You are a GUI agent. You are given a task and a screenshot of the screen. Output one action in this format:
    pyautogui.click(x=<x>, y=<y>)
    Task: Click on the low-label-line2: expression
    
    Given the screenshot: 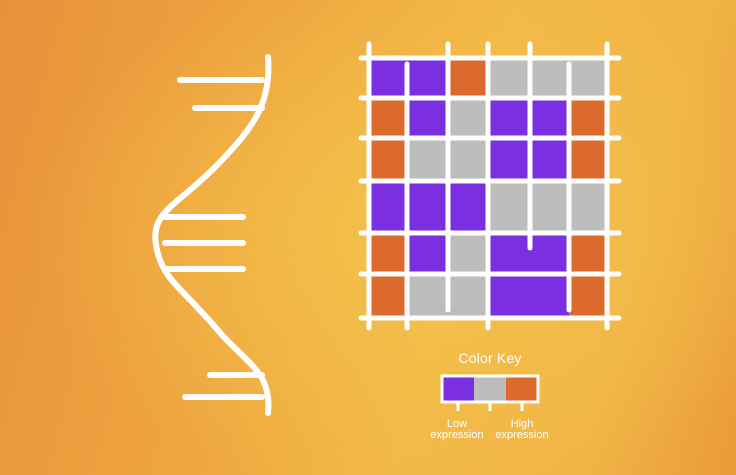 What is the action you would take?
    pyautogui.click(x=457, y=435)
    